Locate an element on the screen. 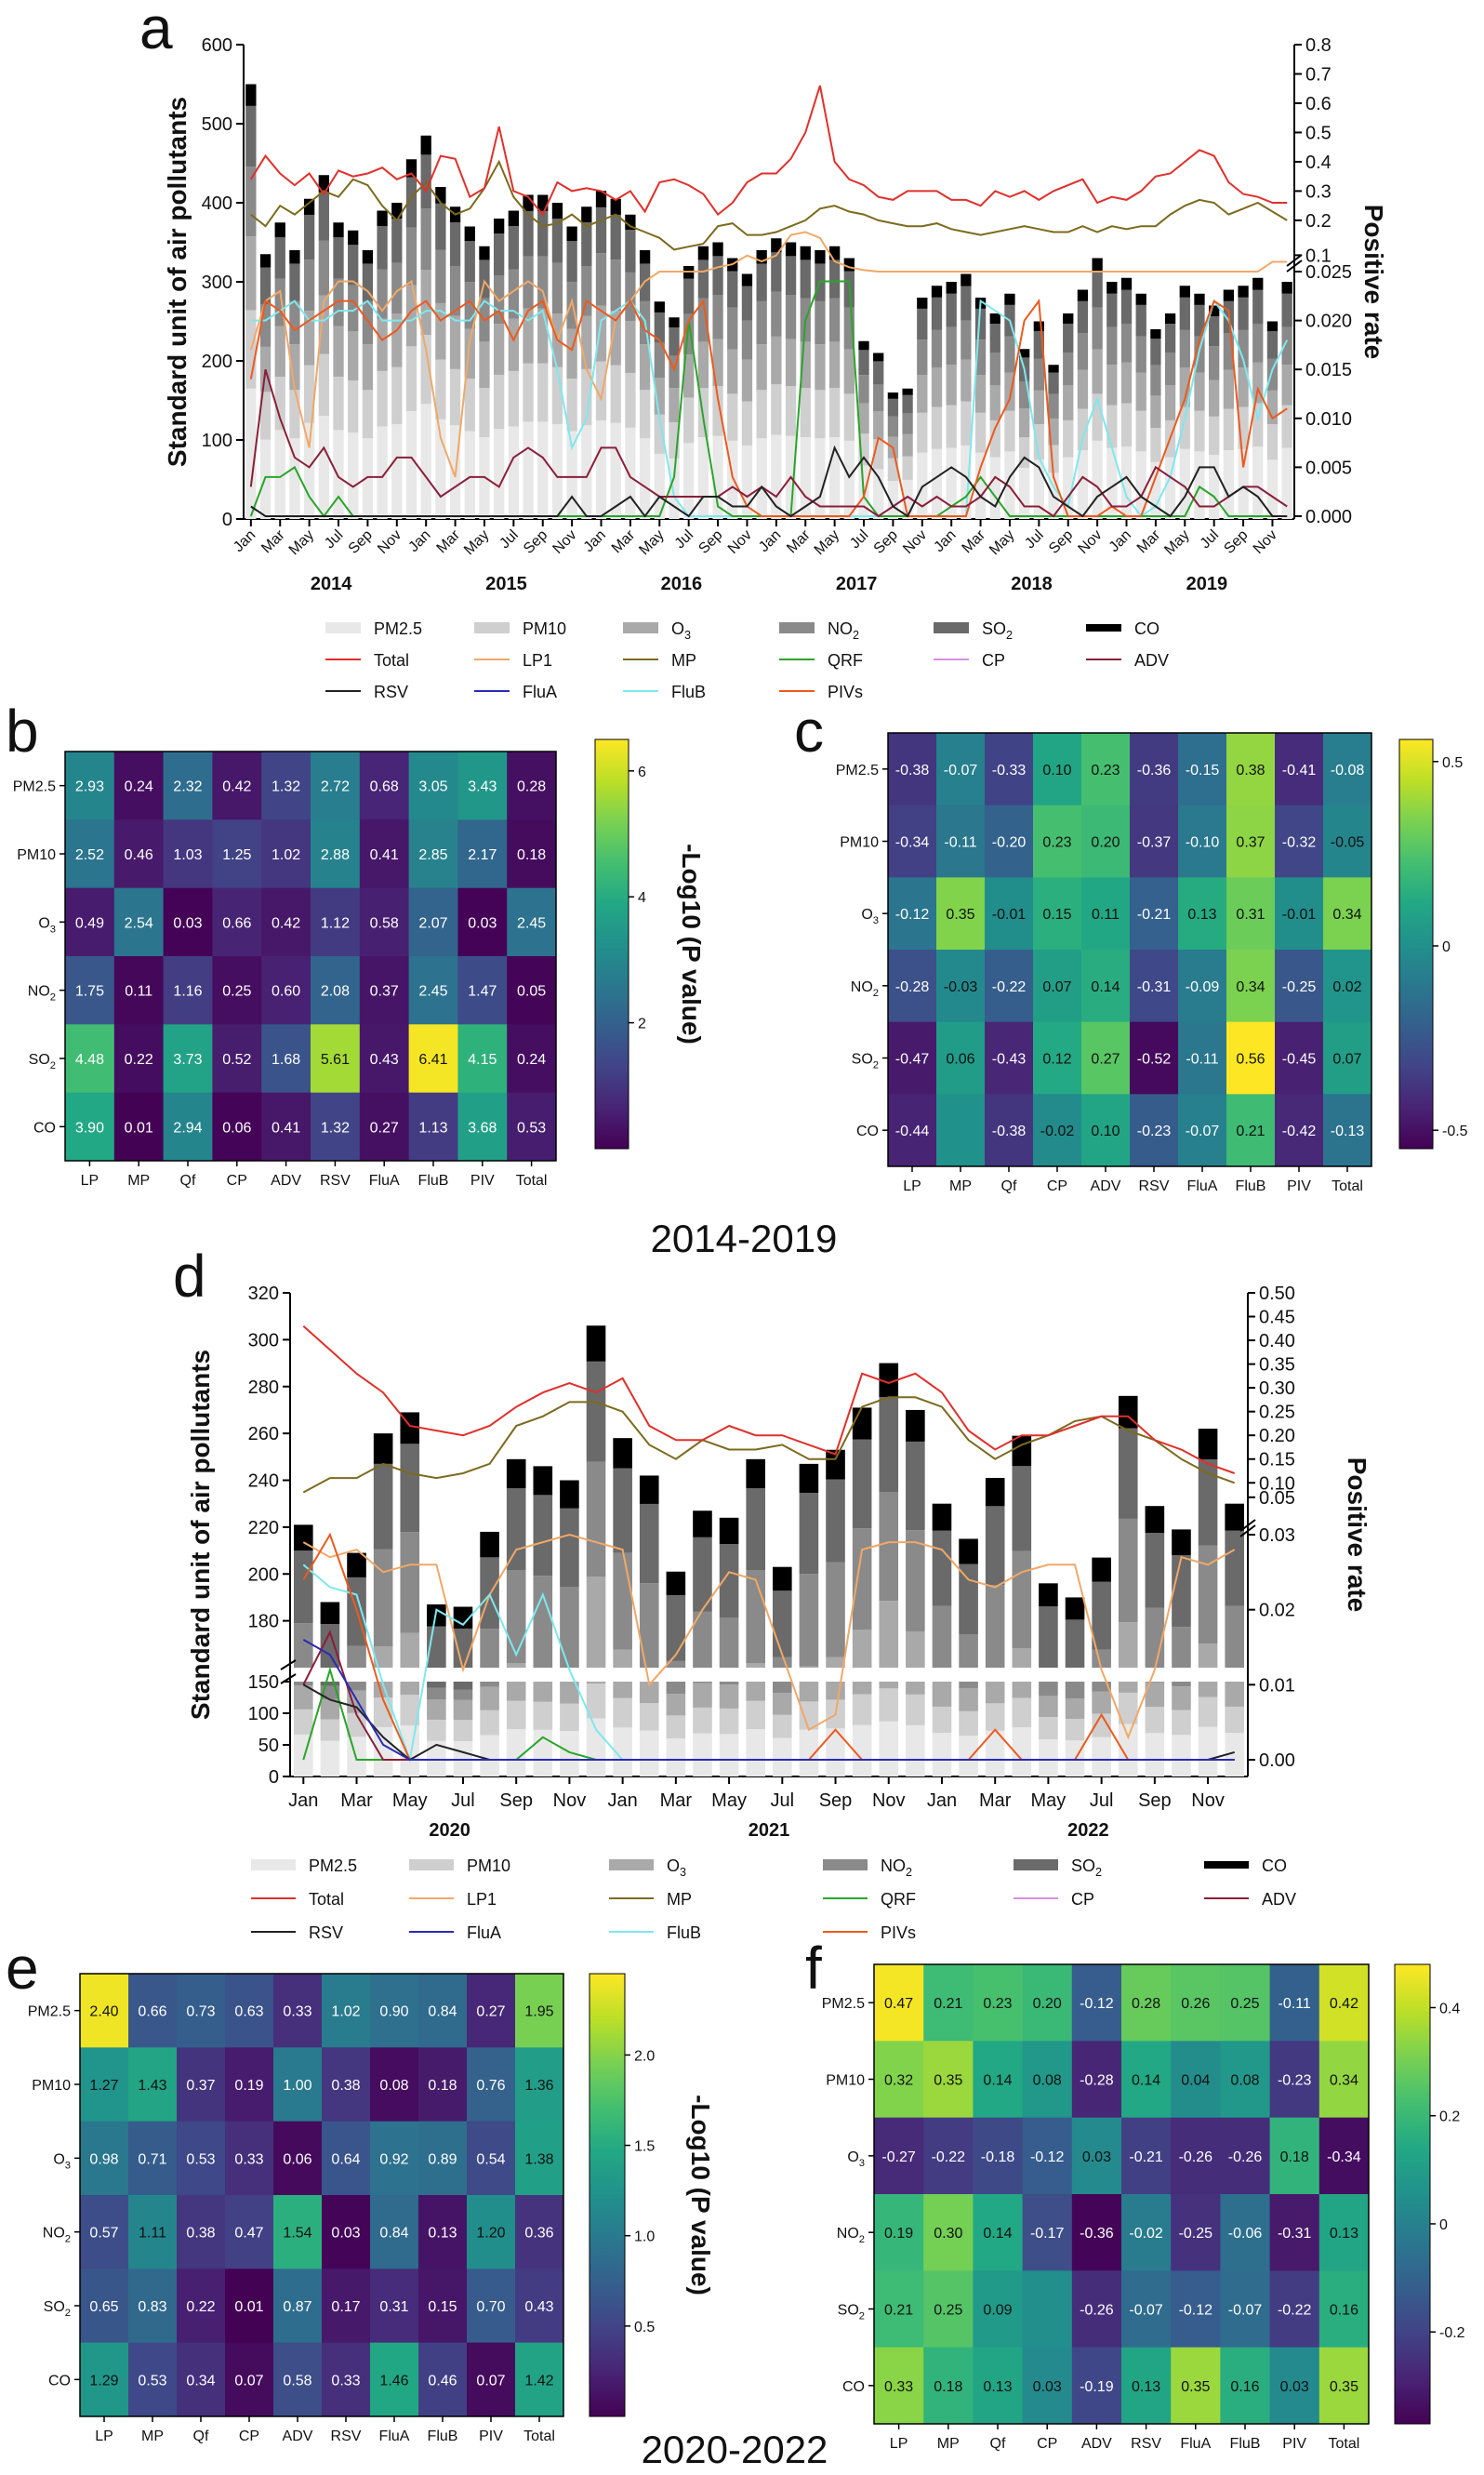 This screenshot has width=1484, height=2475. cell-value: -0.15 is located at coordinates (1203, 770).